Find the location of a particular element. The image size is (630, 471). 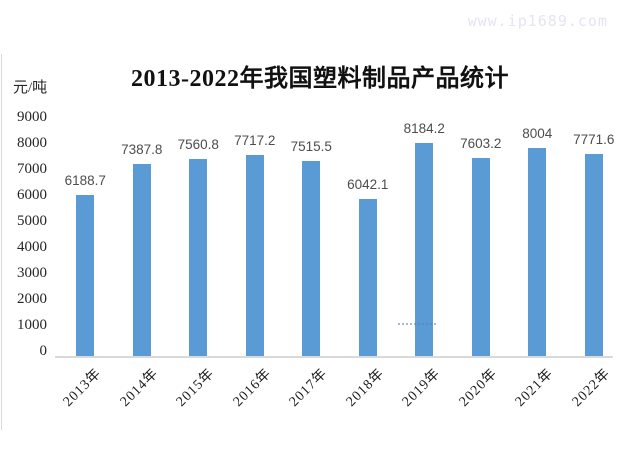

y-axis-tick-label: 1000 is located at coordinates (32, 324).